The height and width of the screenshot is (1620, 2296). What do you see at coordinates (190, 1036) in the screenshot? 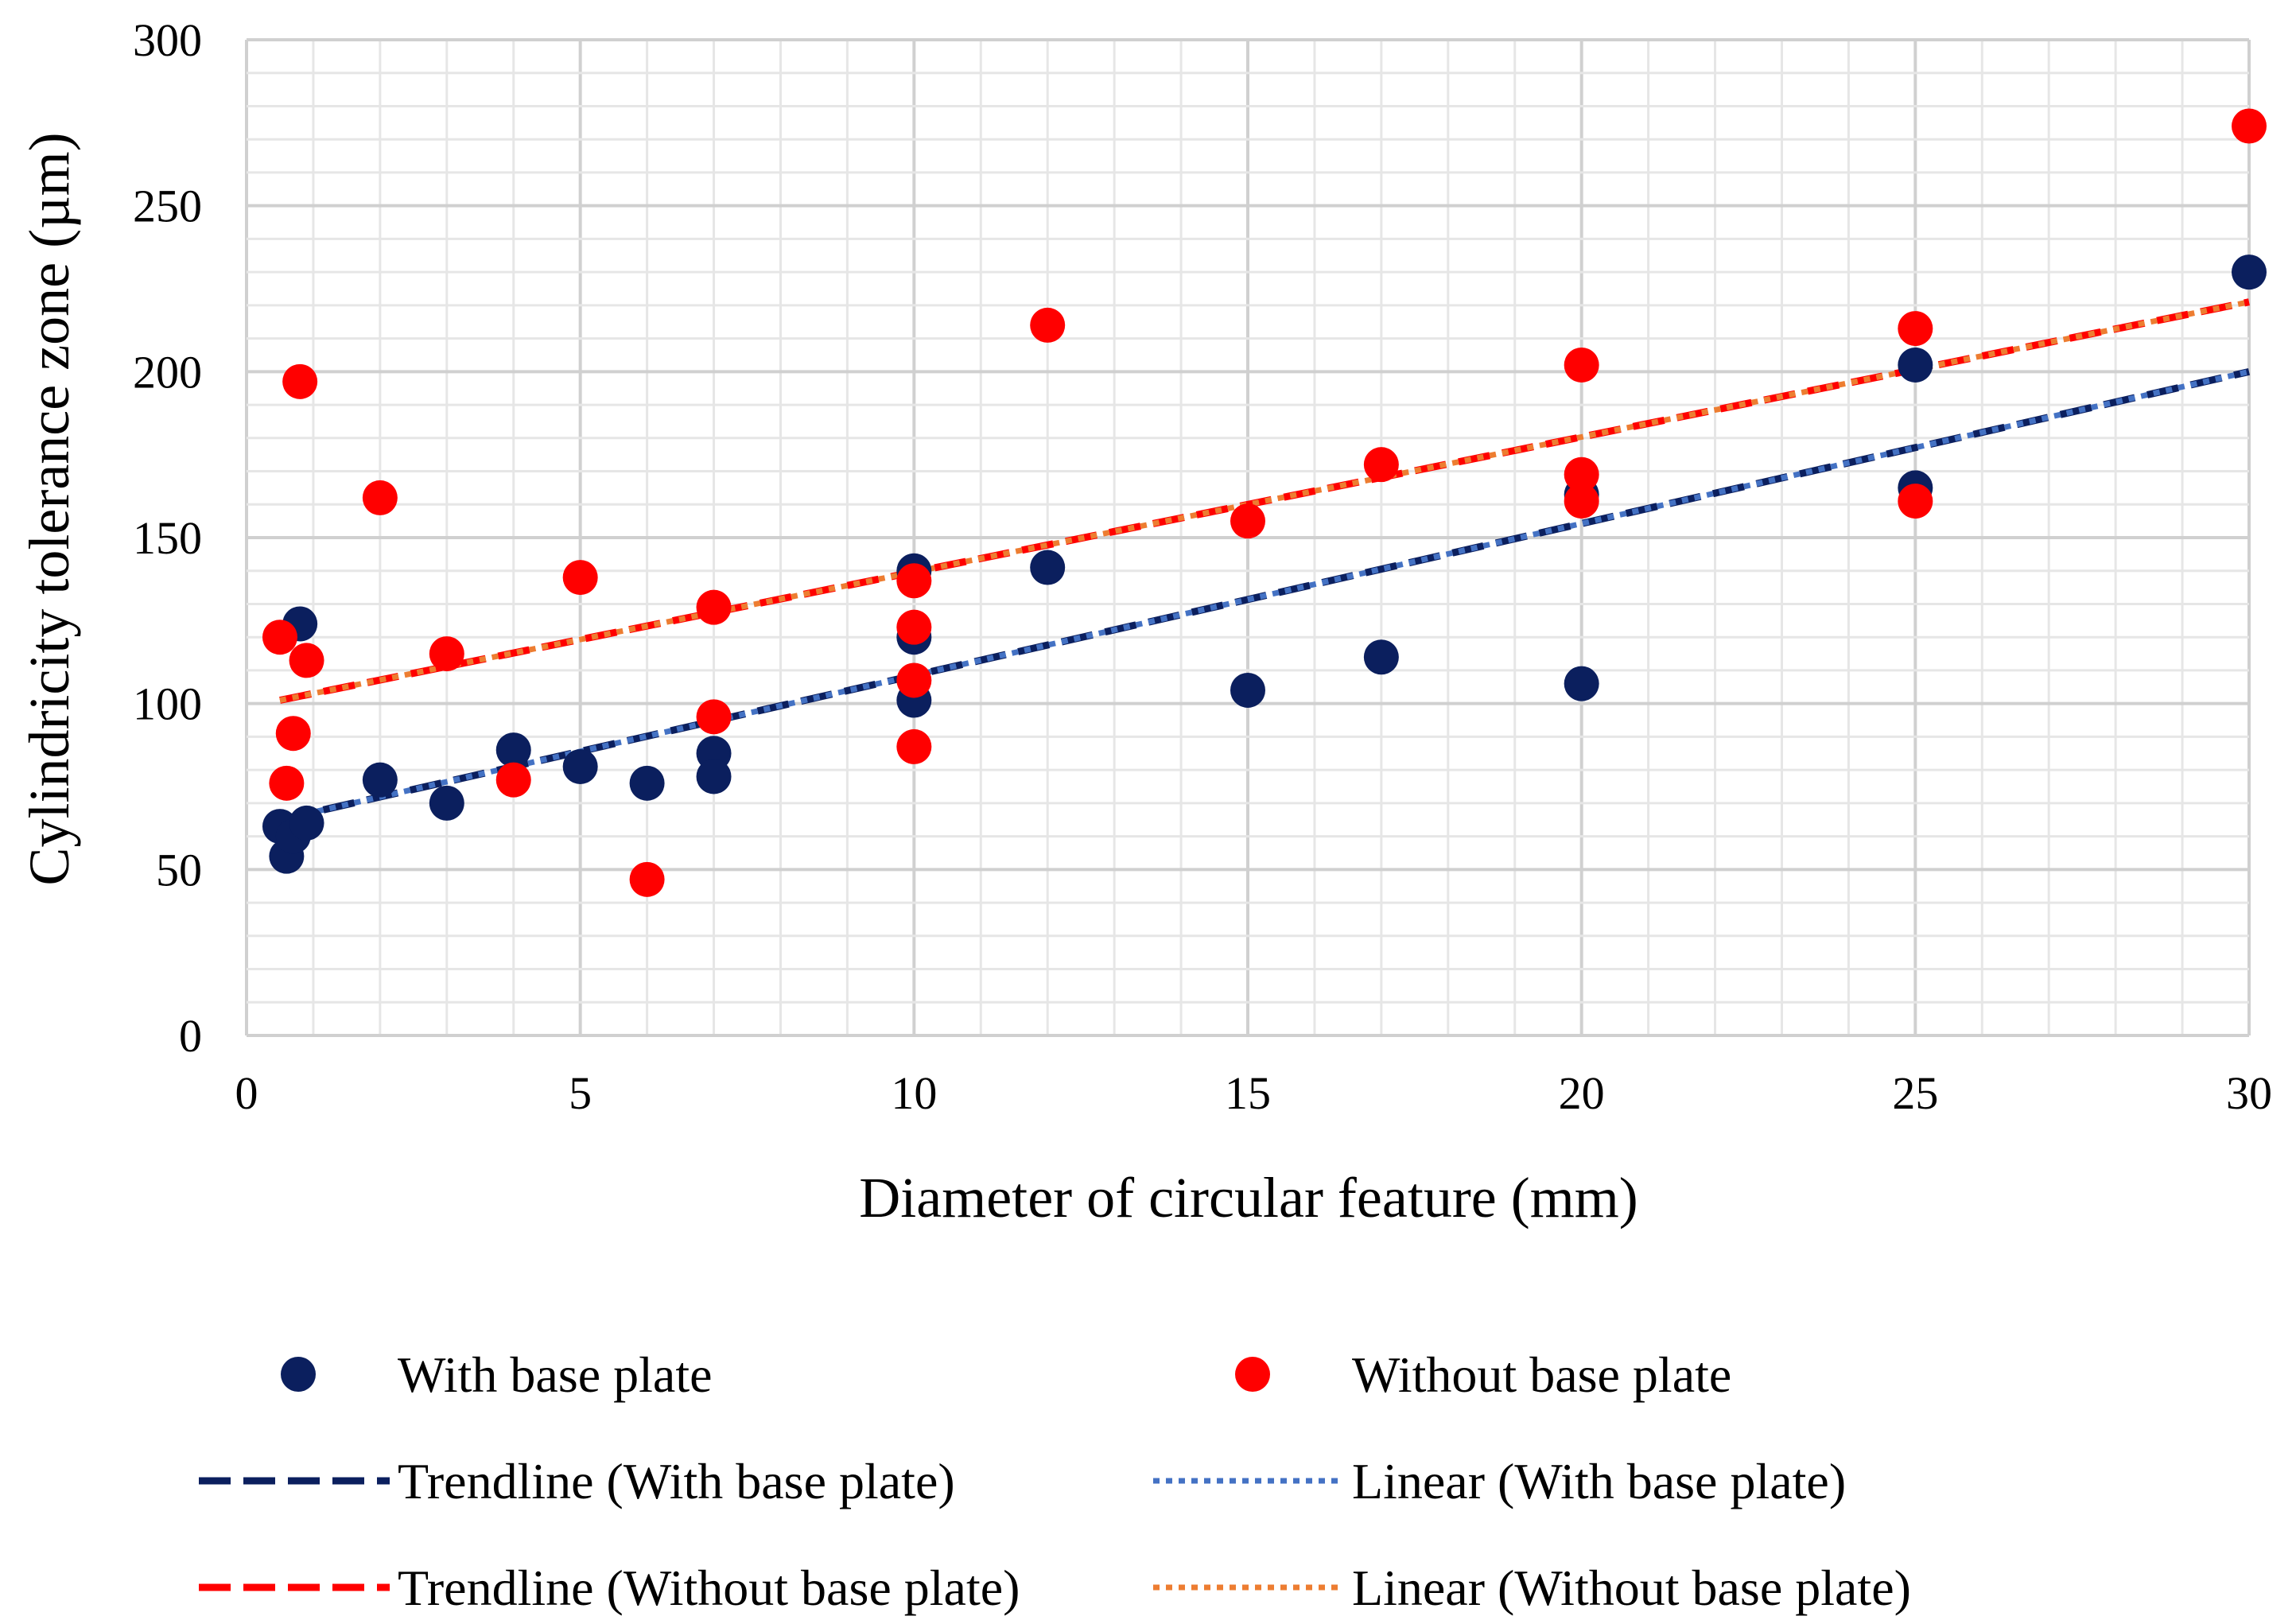
I see `y-tick-label: 0` at bounding box center [190, 1036].